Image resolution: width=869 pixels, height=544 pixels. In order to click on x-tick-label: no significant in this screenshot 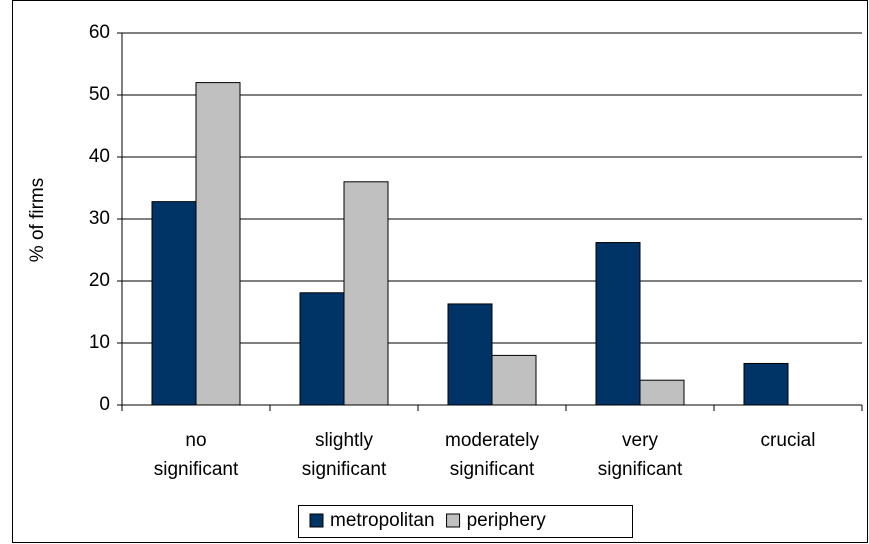, I will do `click(196, 455)`.